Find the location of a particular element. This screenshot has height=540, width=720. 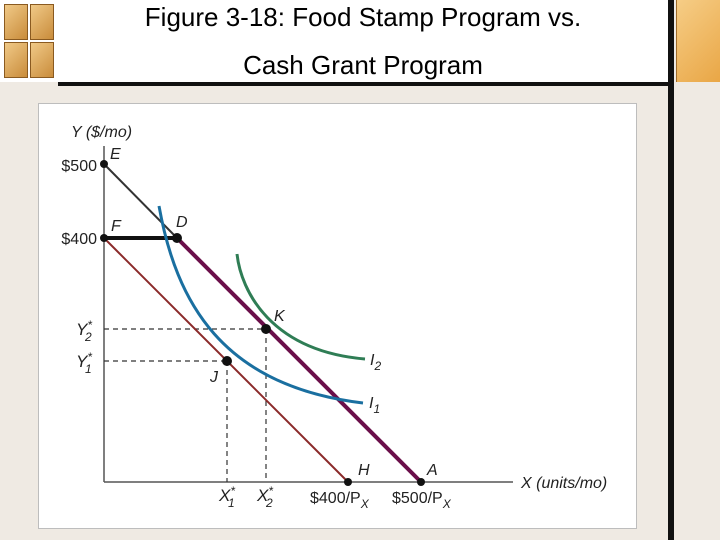

x1-star-label: X* 1 is located at coordinates (226, 497).